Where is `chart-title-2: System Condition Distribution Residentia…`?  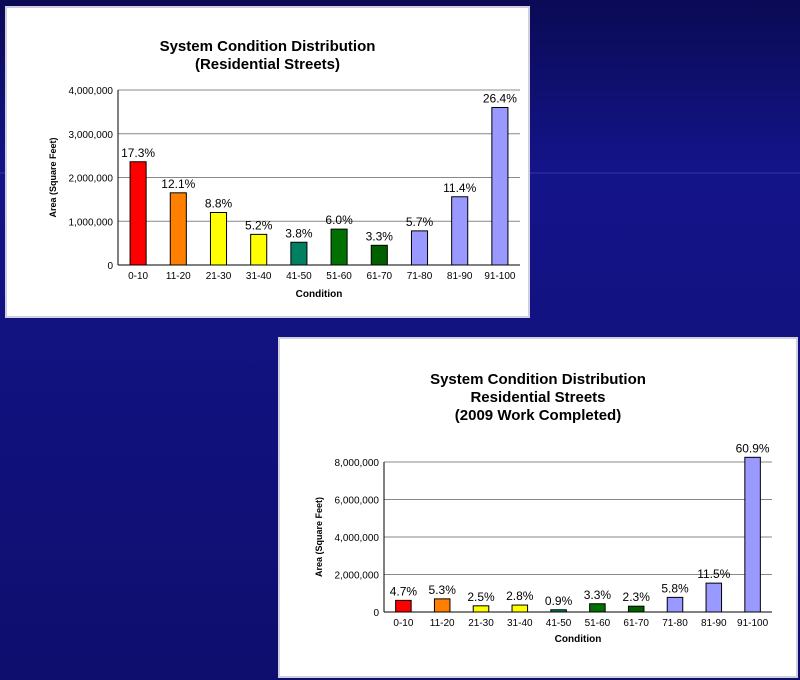
chart-title-2: System Condition Distribution Residentia… is located at coordinates (538, 398).